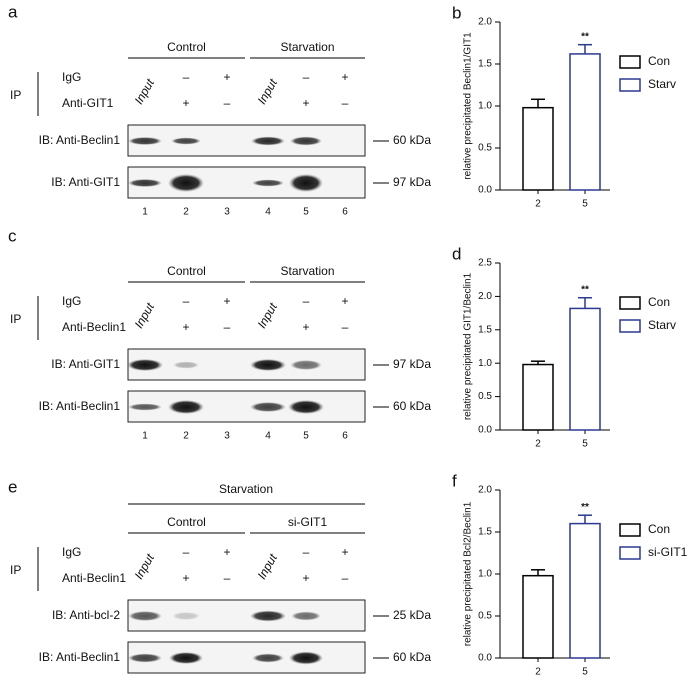 This screenshot has height=677, width=698. I want to click on y-tick-label: 1.5, so click(485, 329).